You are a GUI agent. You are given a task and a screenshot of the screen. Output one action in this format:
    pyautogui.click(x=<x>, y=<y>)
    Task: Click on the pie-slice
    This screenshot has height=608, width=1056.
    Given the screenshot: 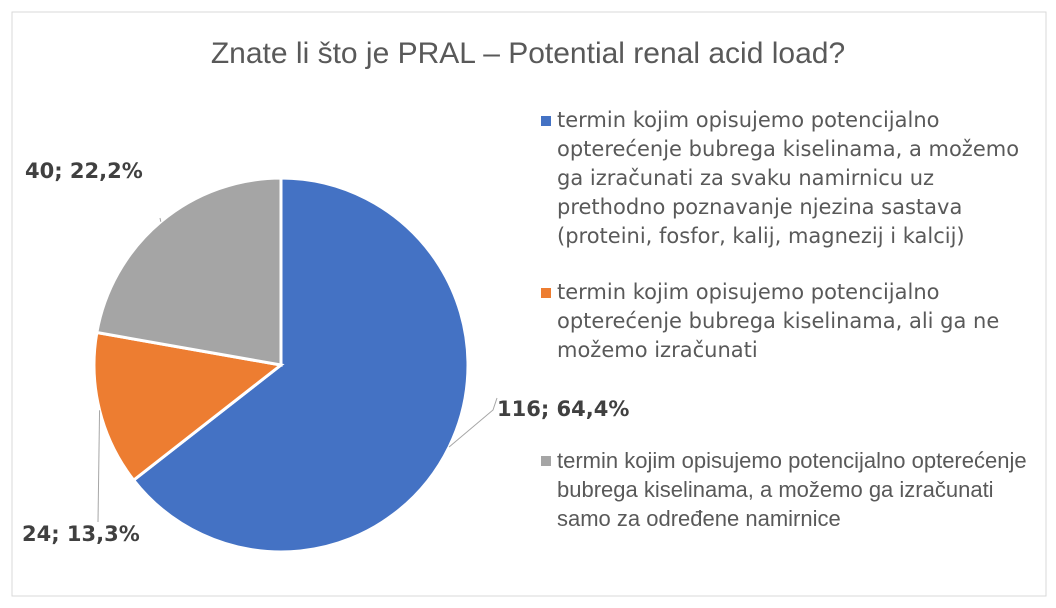 What is the action you would take?
    pyautogui.click(x=189, y=271)
    